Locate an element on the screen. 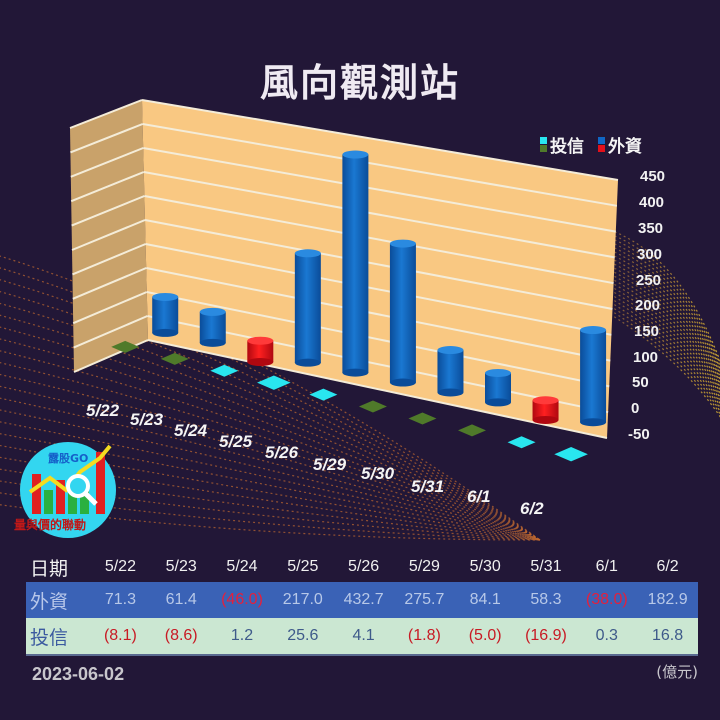 This screenshot has height=720, width=720. y-tick: 450 is located at coordinates (653, 176).